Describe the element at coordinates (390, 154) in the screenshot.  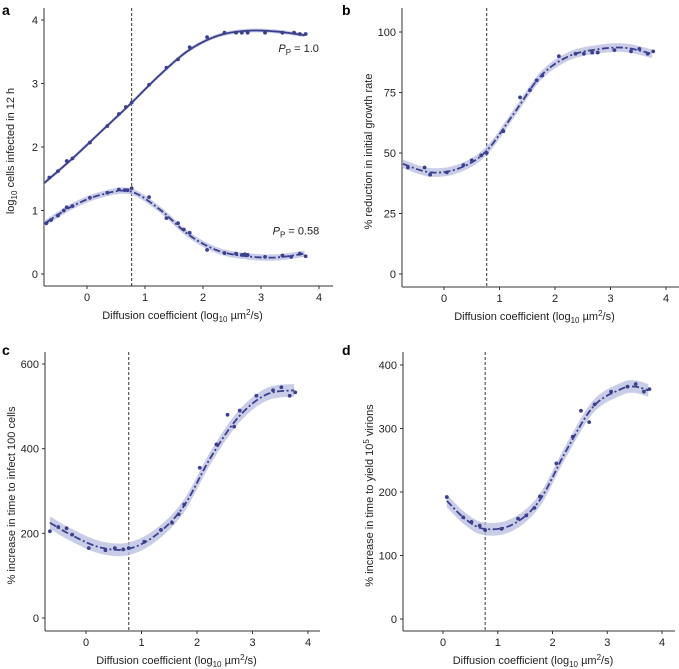
I see `y-tick-label: 50` at that location.